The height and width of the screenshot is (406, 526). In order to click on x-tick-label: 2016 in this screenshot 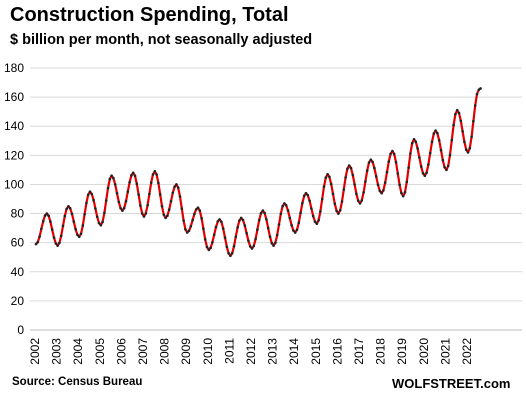, I will do `click(337, 351)`.